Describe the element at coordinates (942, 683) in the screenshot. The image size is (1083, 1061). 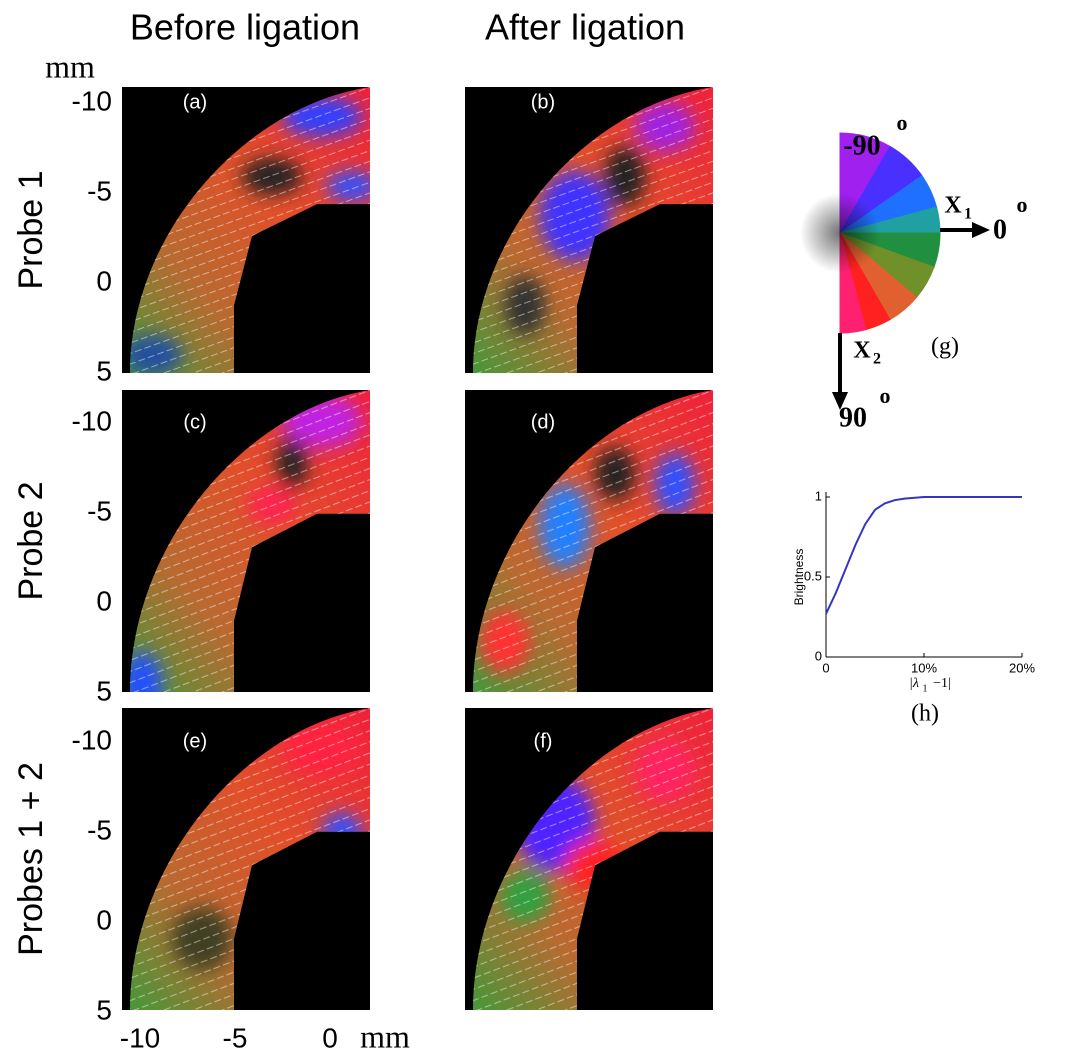
I see `x-axis-label-end: −1|` at that location.